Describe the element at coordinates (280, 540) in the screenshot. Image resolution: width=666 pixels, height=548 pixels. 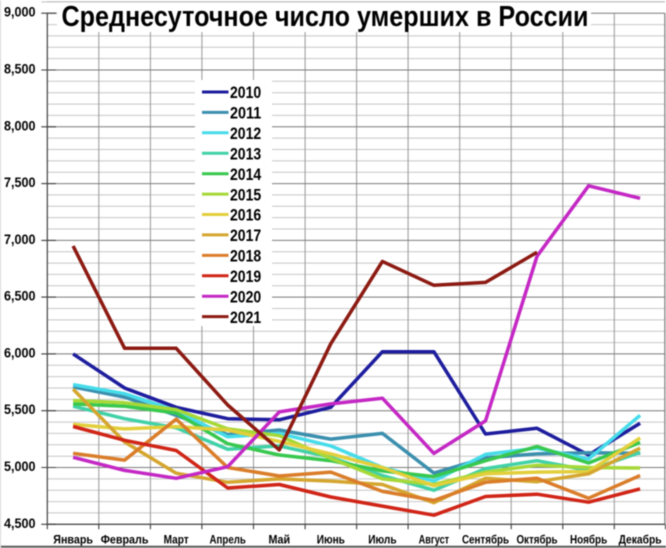
I see `svg-text: Май` at that location.